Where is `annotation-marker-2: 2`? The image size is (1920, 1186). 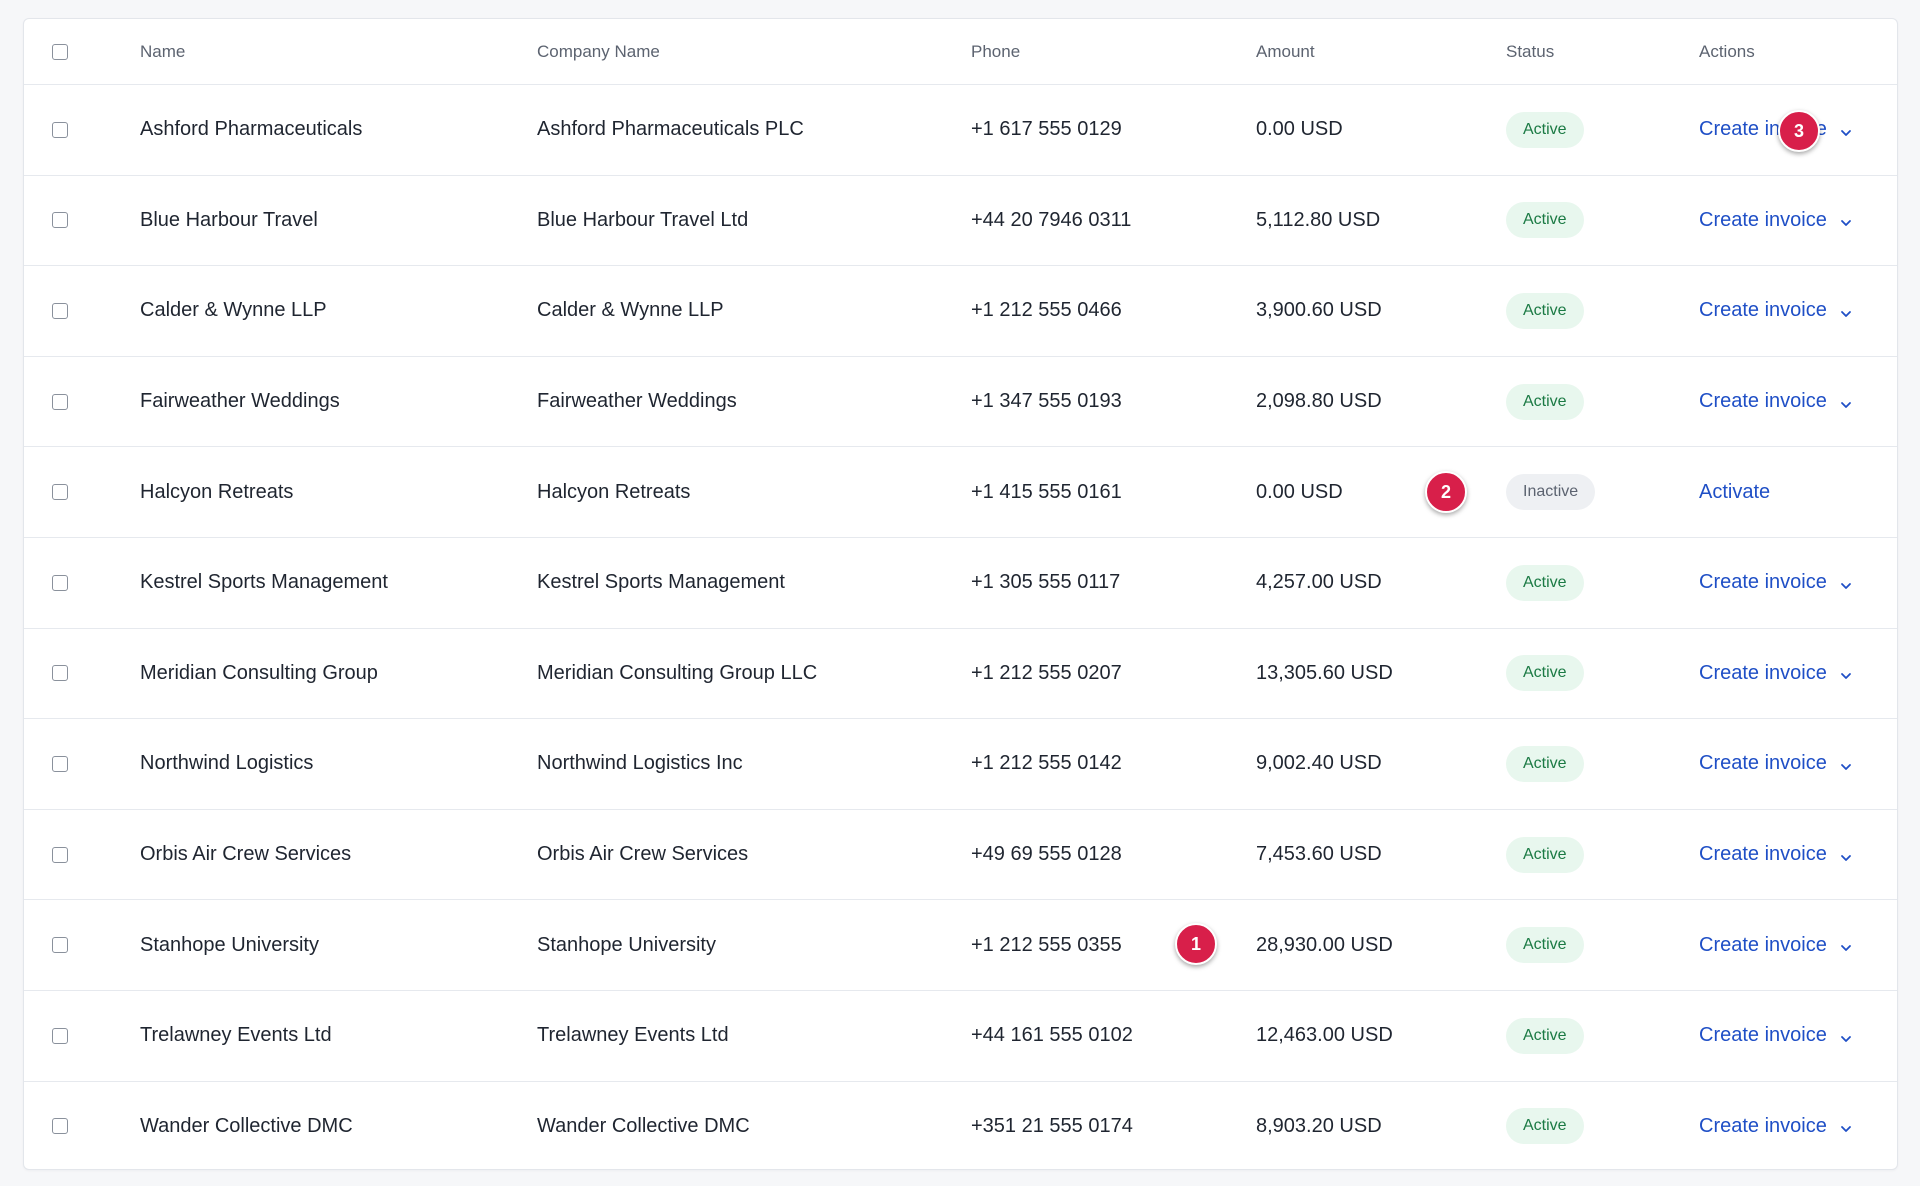
annotation-marker-2: 2 is located at coordinates (1446, 492).